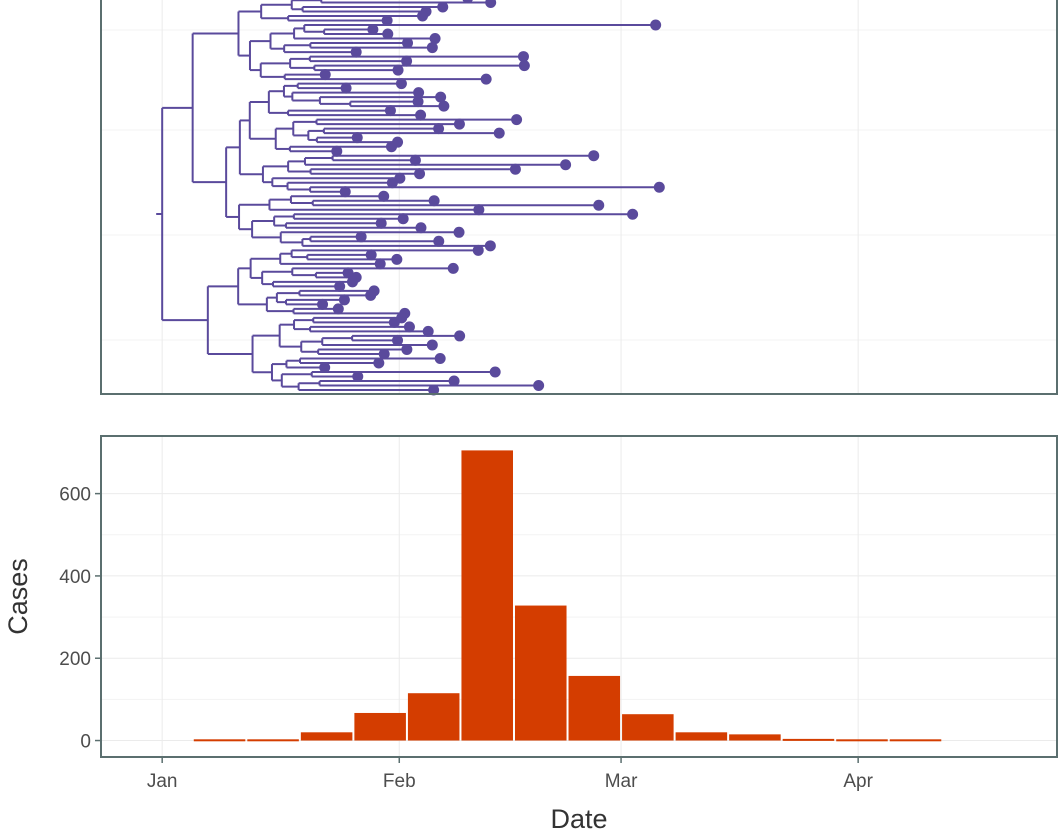 Image resolution: width=1063 pixels, height=832 pixels. Describe the element at coordinates (80, 619) in the screenshot. I see `y-axis: 0 200 400 600` at that location.